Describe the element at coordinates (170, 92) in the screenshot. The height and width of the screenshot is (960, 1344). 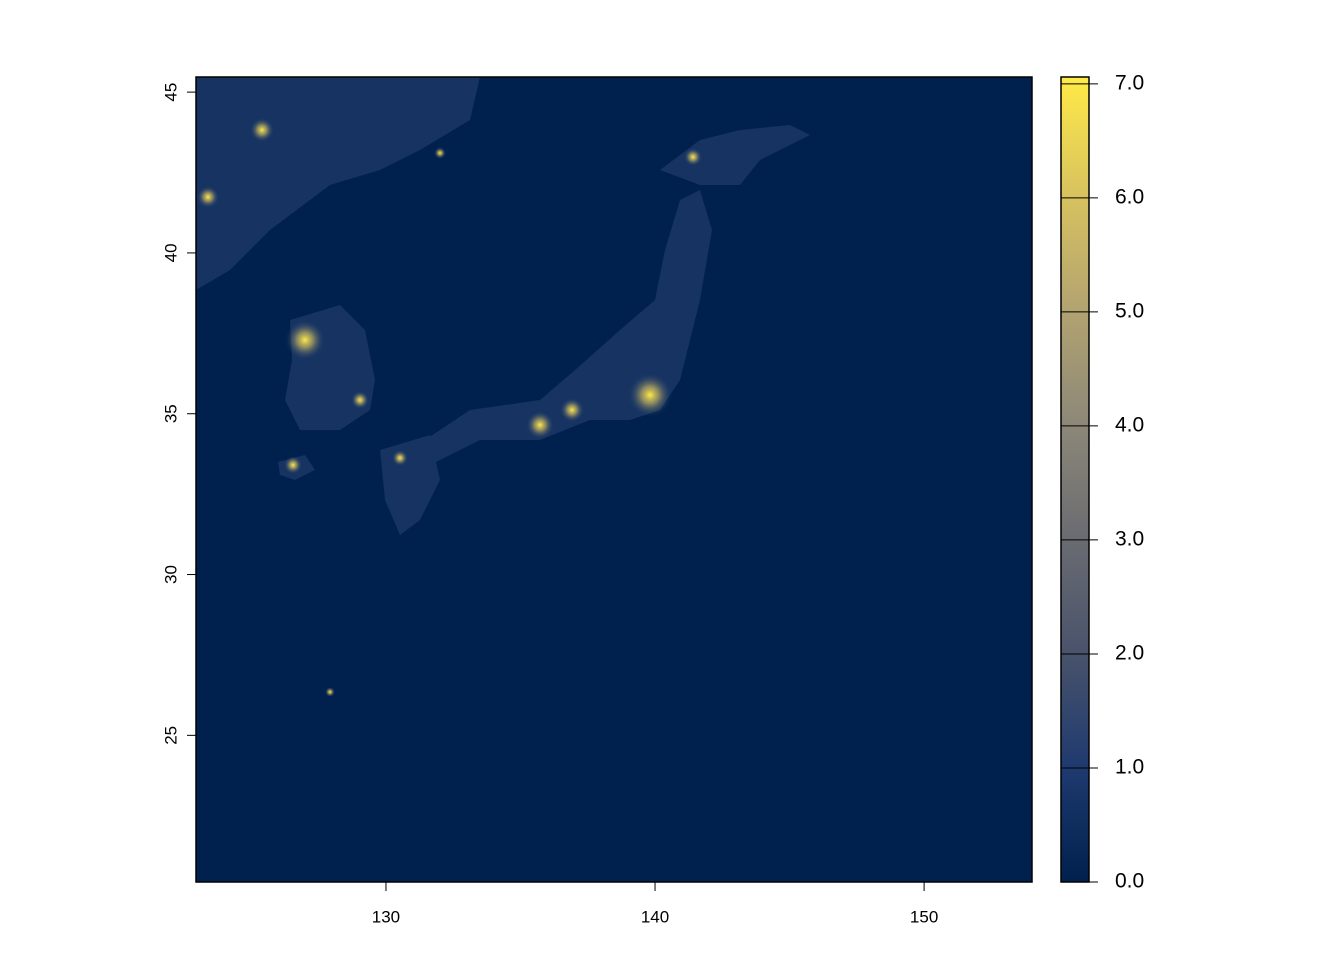
I see `y-tick-label: 45` at that location.